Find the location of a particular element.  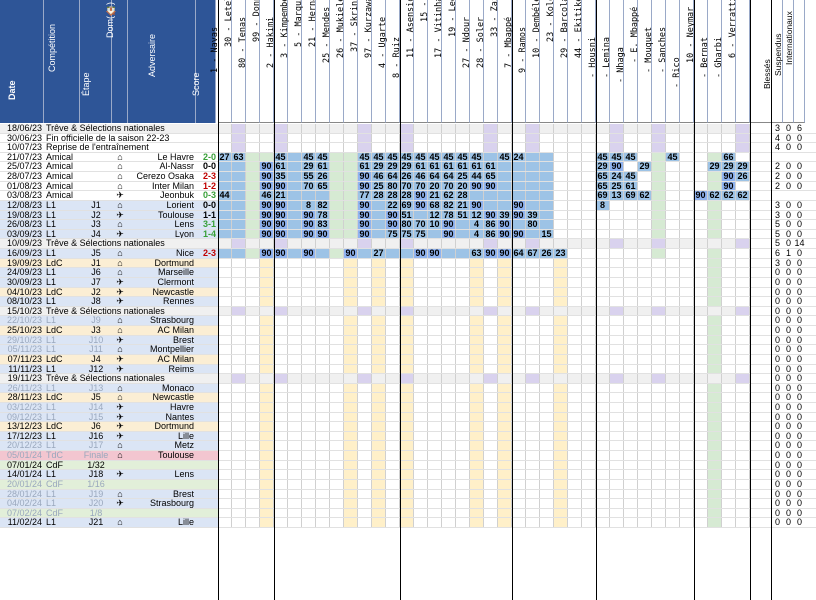

table-row: 03/12/23 L1 J14 ✈ Havre 0 0 0 is located at coordinates (408, 407).